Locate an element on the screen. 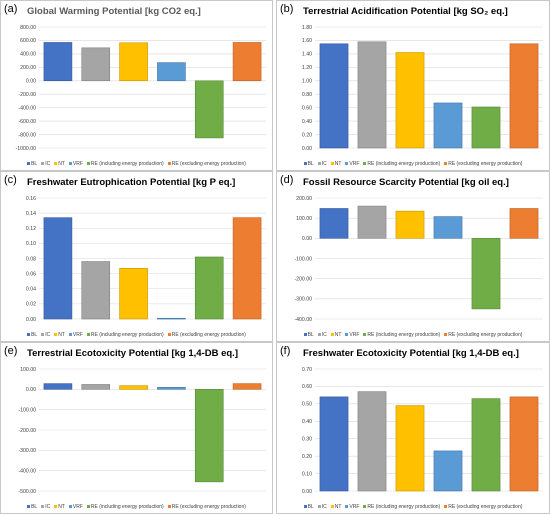 The width and height of the screenshot is (550, 515). y-tick-label: 1.00 is located at coordinates (307, 82).